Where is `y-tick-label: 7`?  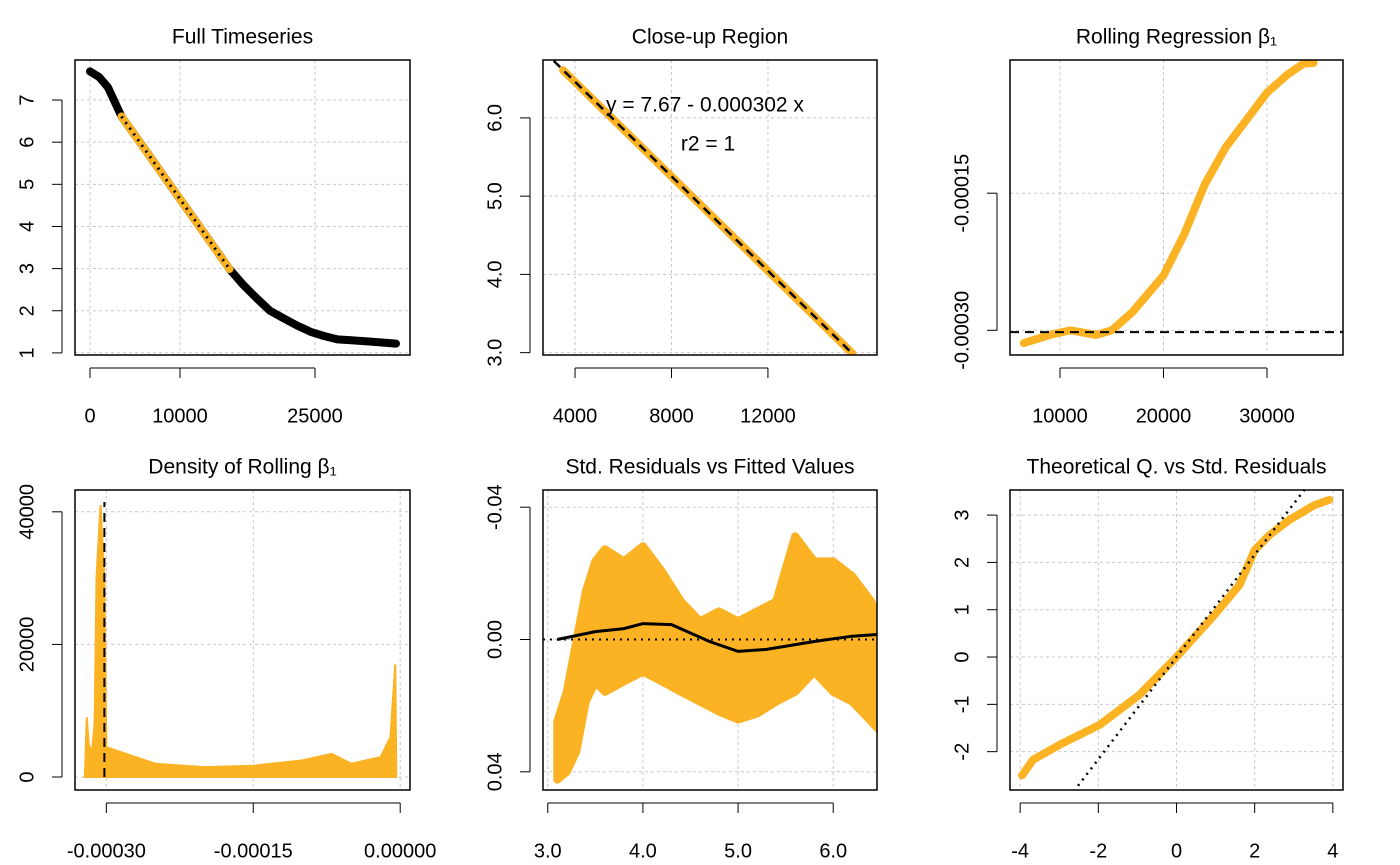
y-tick-label: 7 is located at coordinates (27, 99).